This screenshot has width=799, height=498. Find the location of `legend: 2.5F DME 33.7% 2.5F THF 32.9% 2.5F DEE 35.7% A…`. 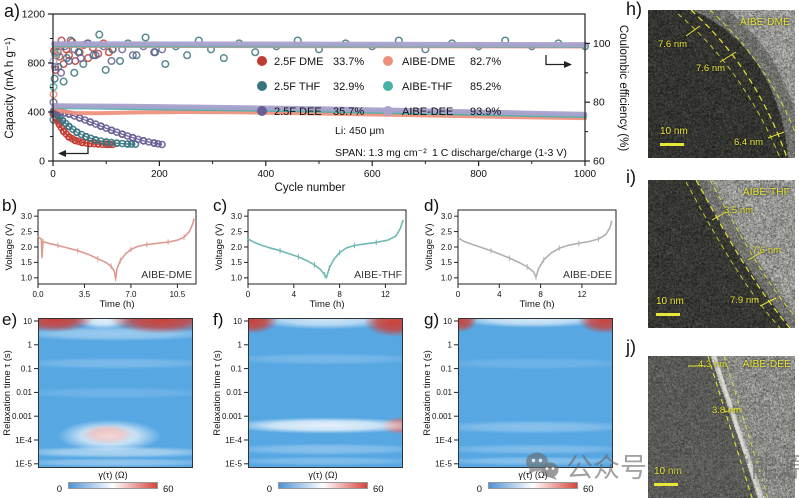

legend: 2.5F DME 33.7% 2.5F THF 32.9% 2.5F DEE 35.7% A… is located at coordinates (379, 87).